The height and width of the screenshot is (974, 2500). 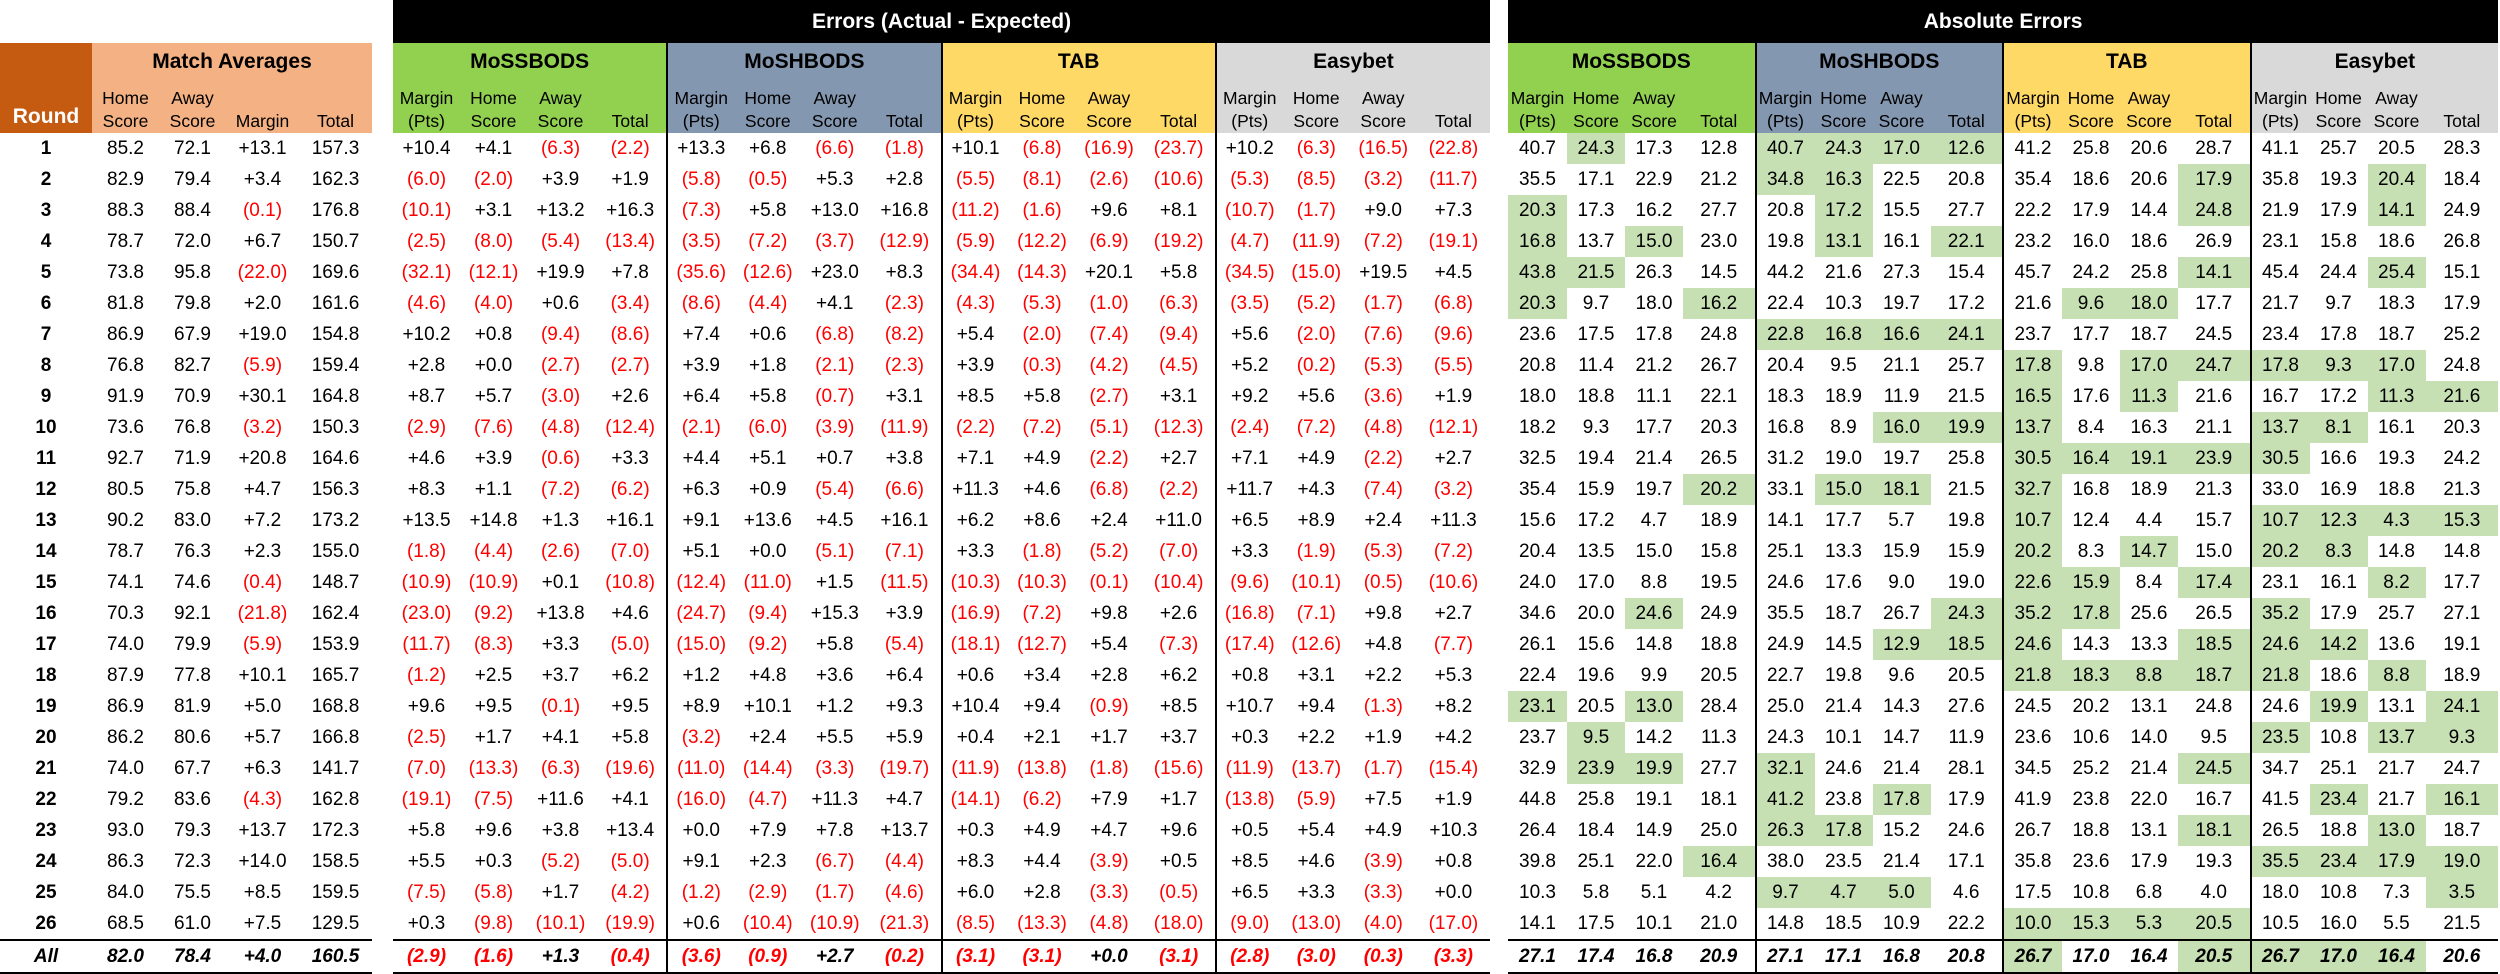 I want to click on error-cell: +3.1, so click(x=493, y=210).